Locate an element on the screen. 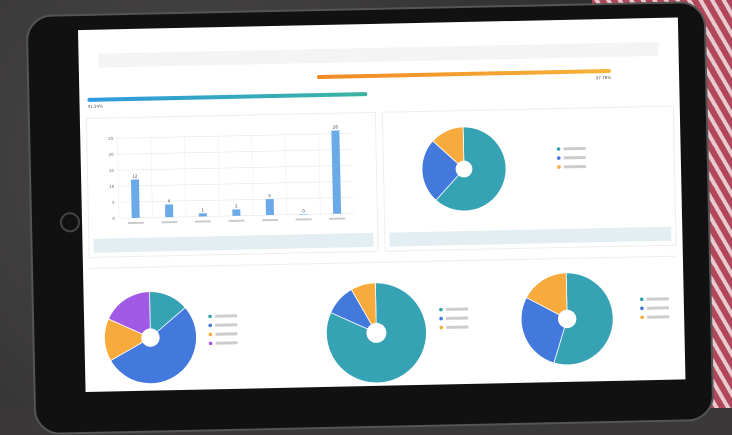 This screenshot has width=732, height=435. y-tick-label: 5 is located at coordinates (113, 202).